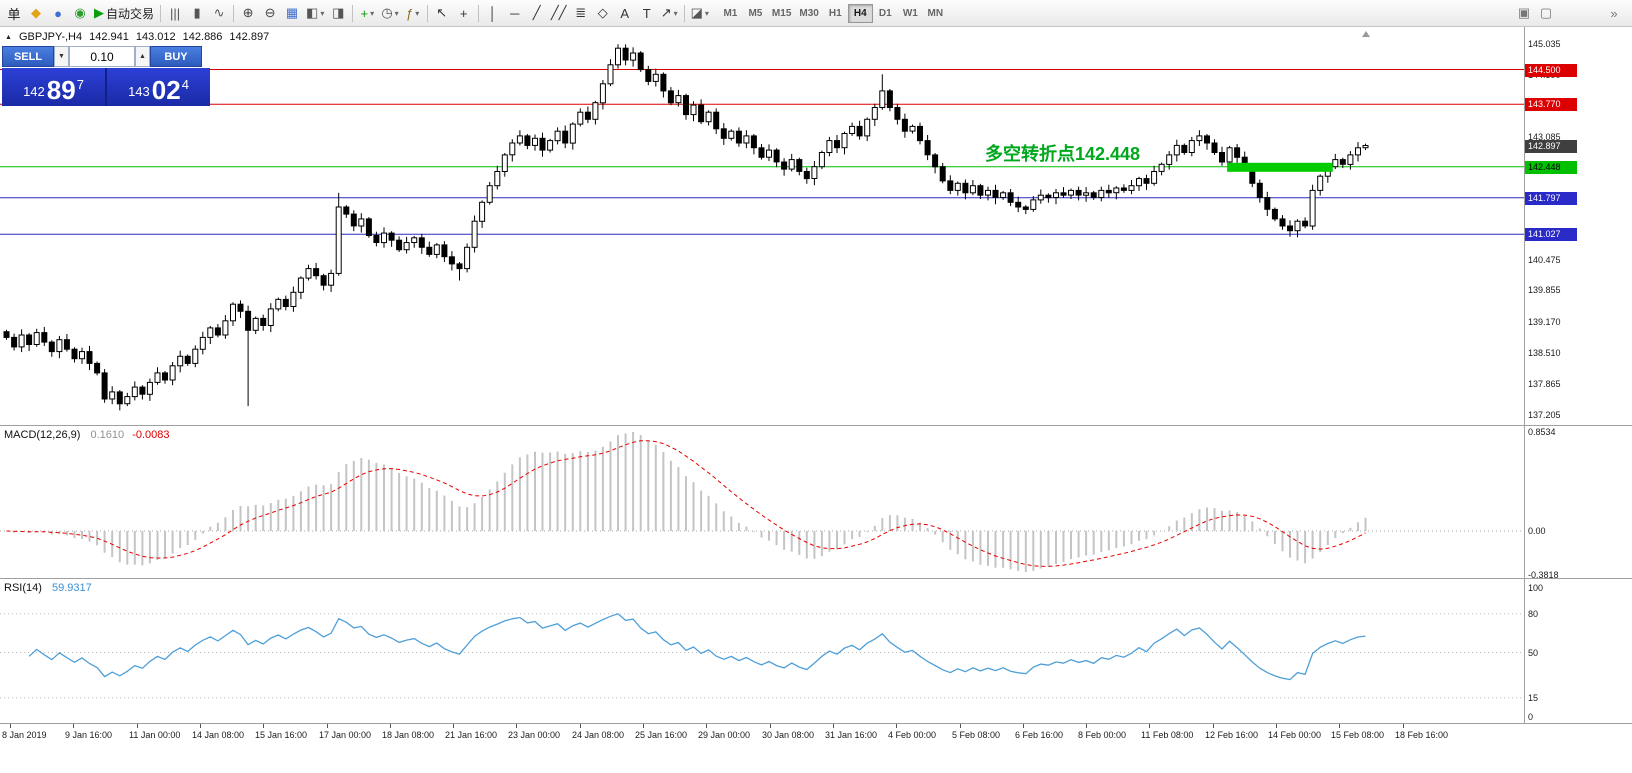  I want to click on float-window-icon: ▢, so click(1546, 13).